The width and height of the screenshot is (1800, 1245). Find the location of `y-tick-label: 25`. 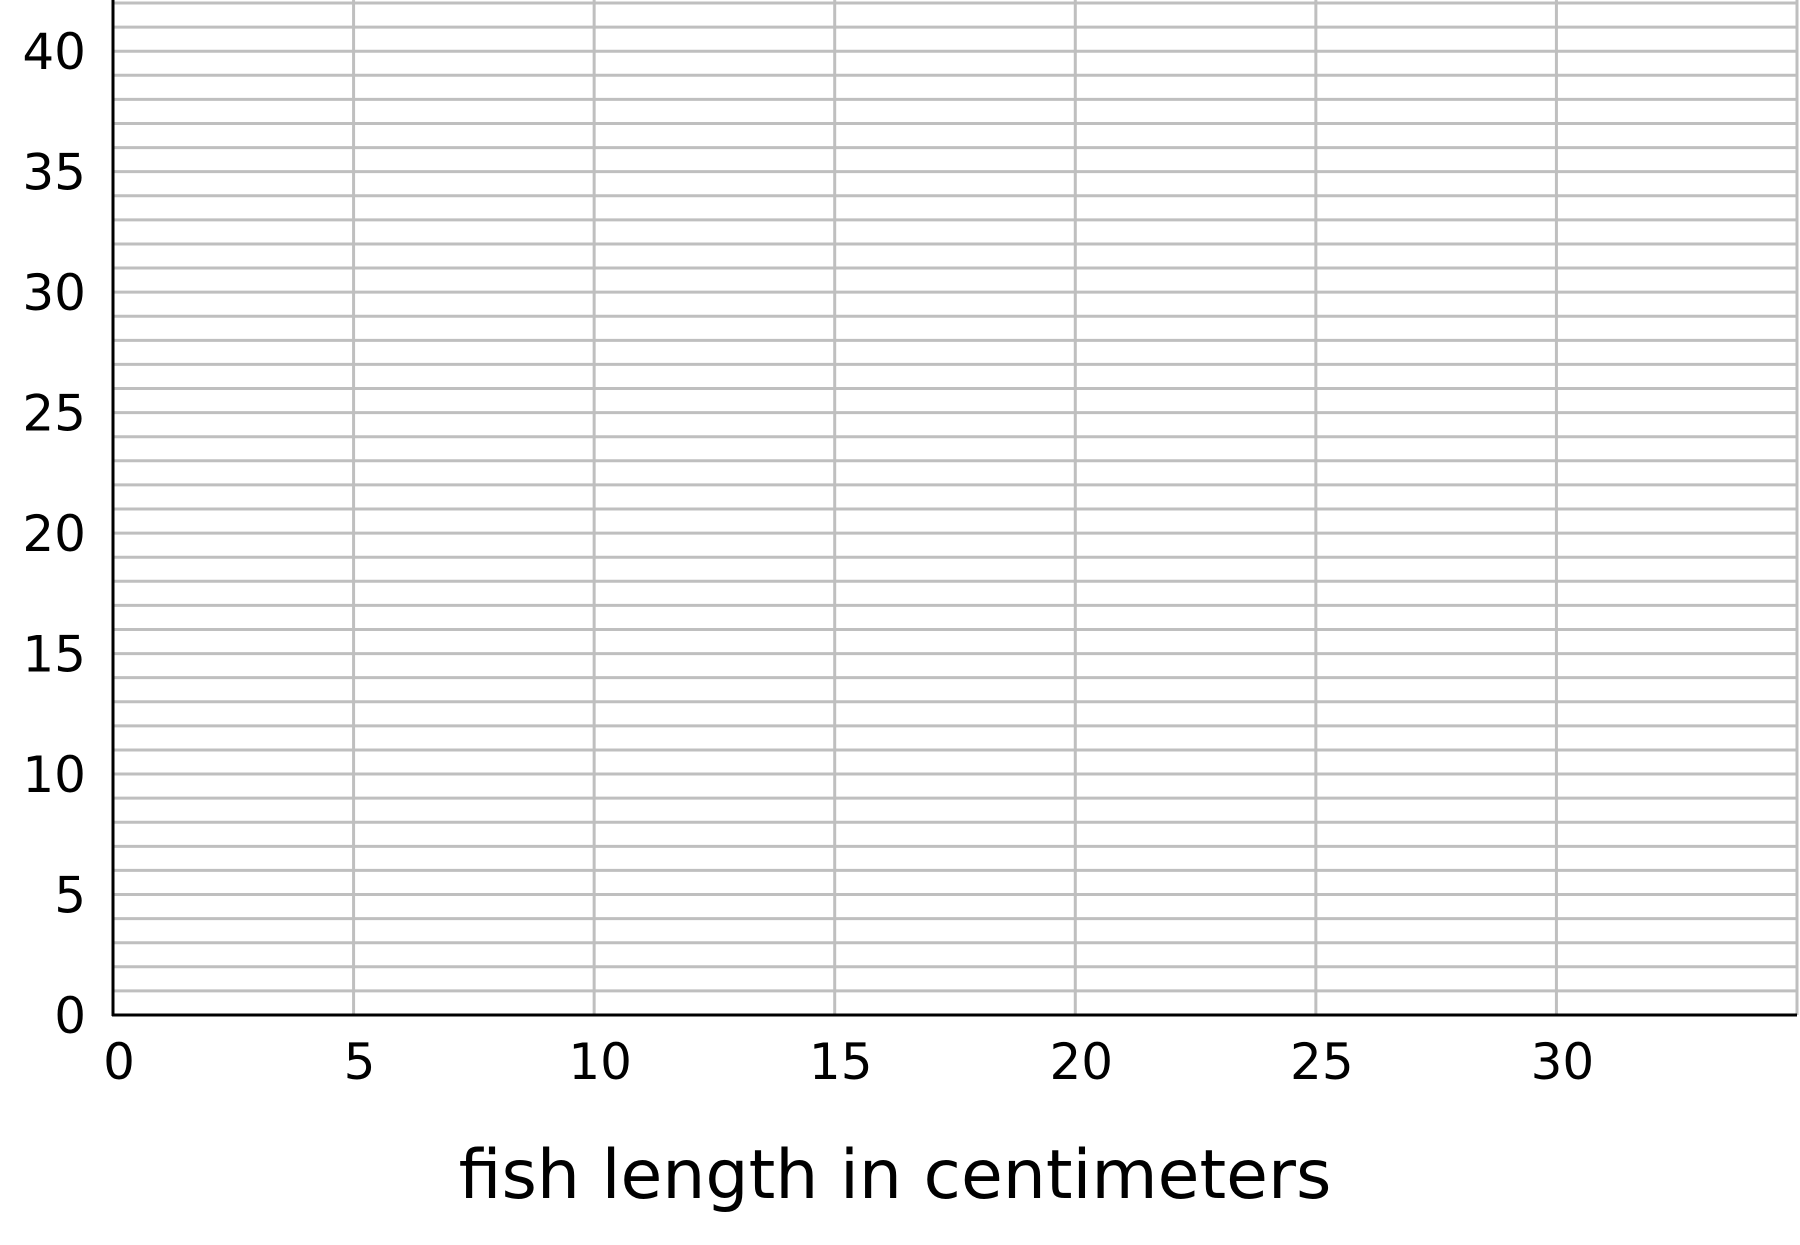

y-tick-label: 25 is located at coordinates (54, 414).